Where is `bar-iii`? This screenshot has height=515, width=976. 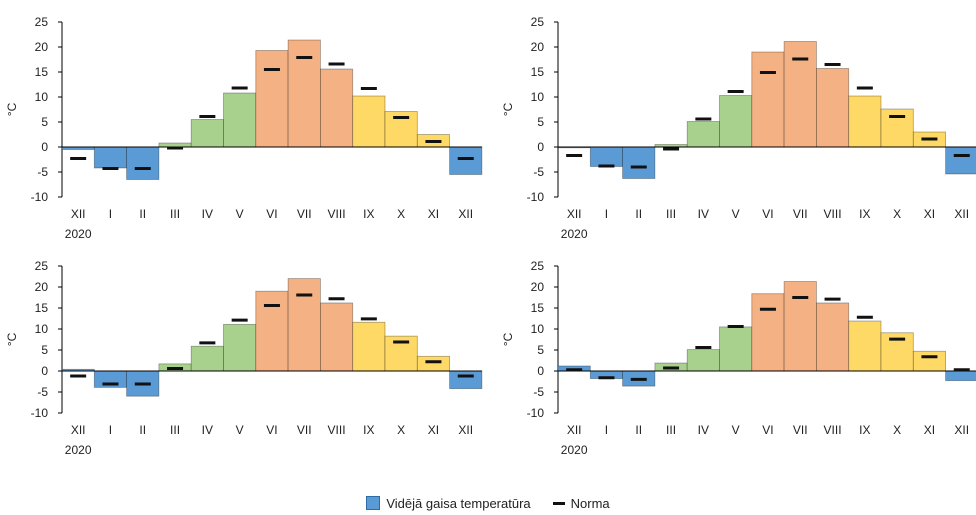 bar-iii is located at coordinates (175, 145).